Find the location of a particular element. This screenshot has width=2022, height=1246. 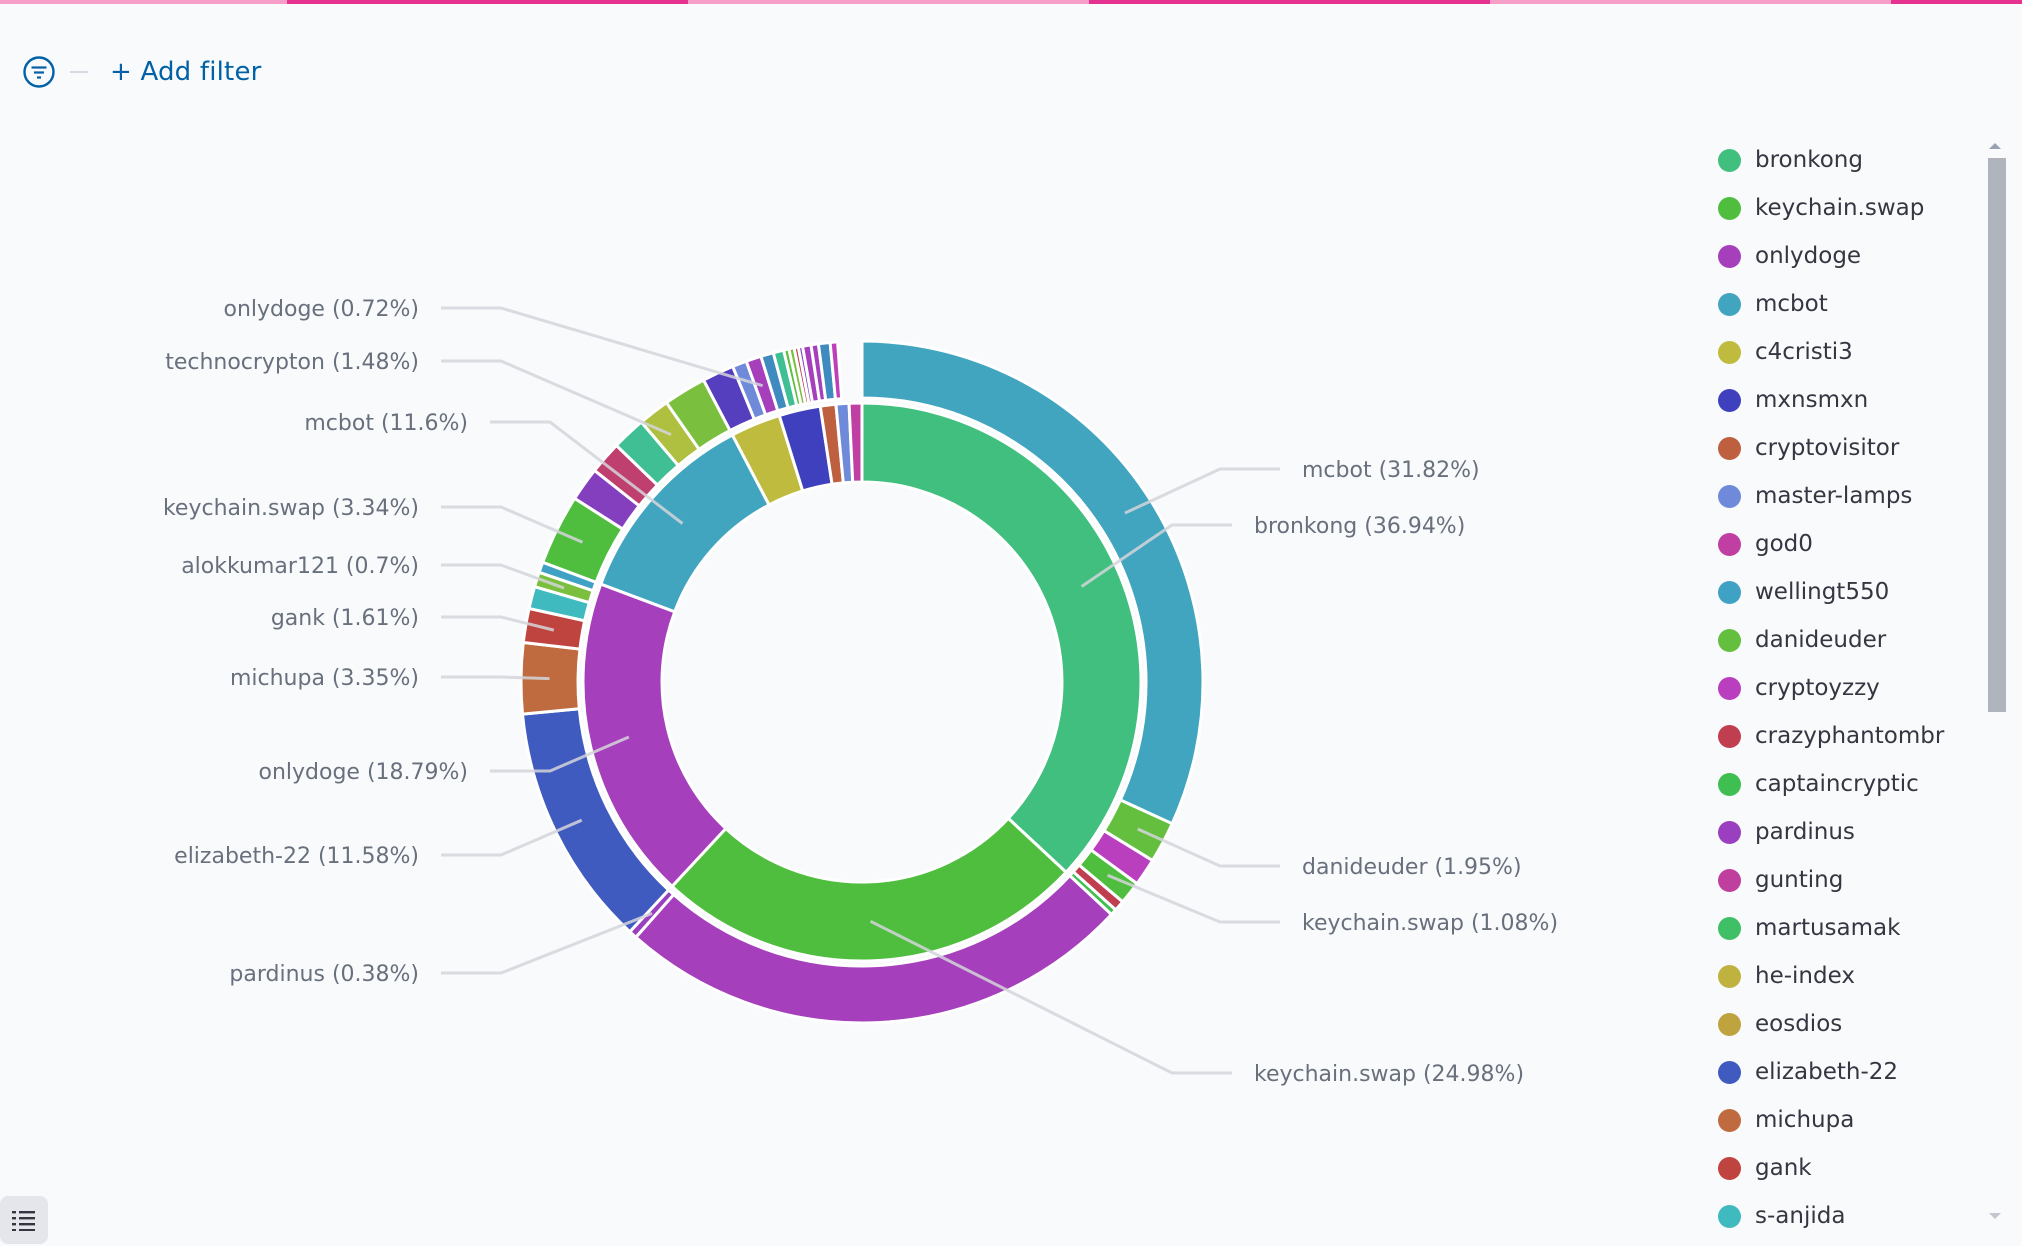

add-filter-button: + Add filter is located at coordinates (186, 72).